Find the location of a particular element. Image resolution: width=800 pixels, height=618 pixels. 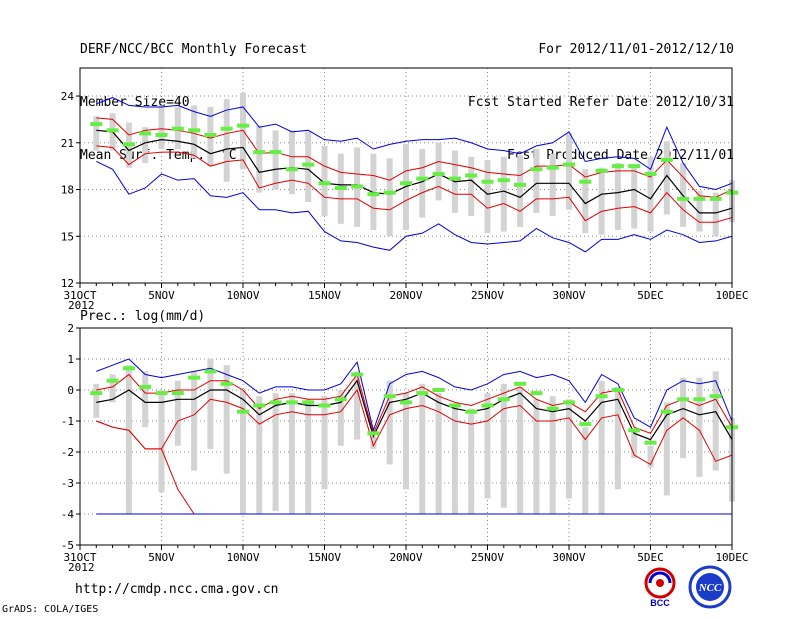

x-tick-label: 5NOV is located at coordinates (161, 557).